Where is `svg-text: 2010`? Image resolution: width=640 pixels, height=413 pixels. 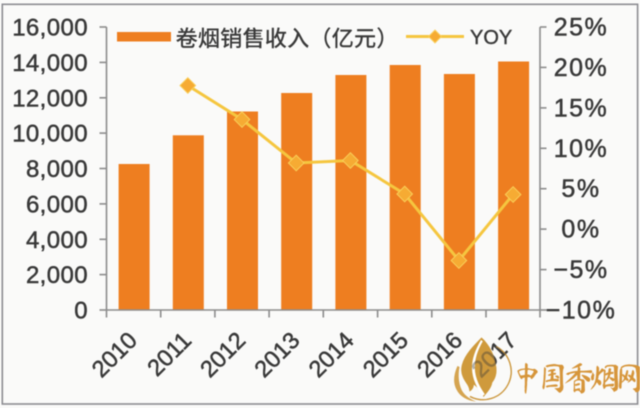
svg-text: 2010 is located at coordinates (114, 354).